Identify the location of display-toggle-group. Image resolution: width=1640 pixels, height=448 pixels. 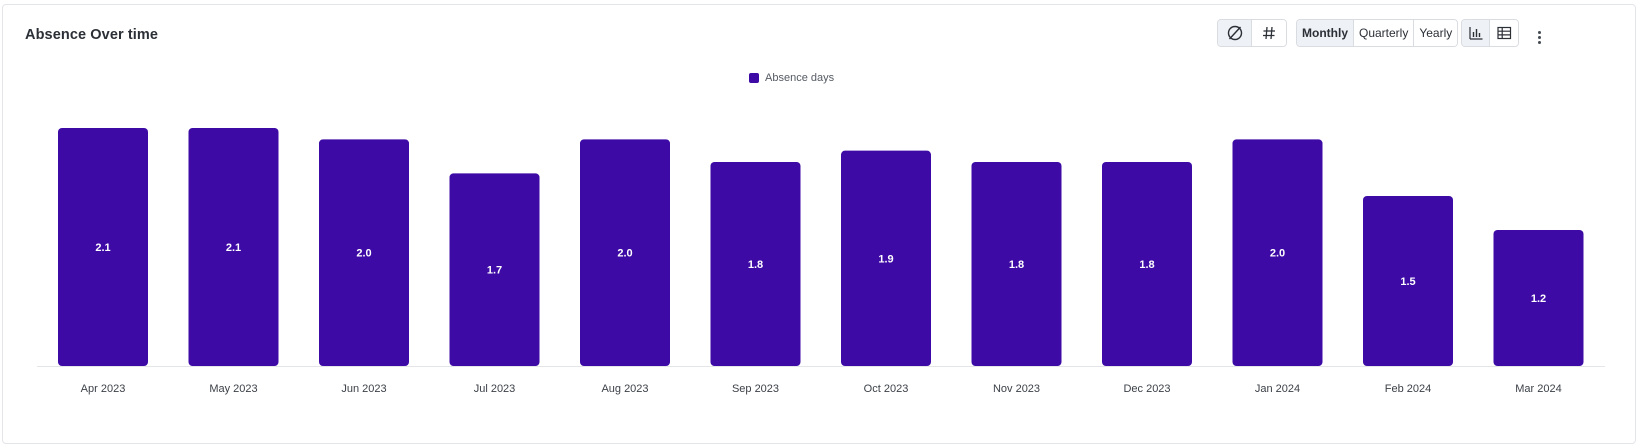
(1252, 33).